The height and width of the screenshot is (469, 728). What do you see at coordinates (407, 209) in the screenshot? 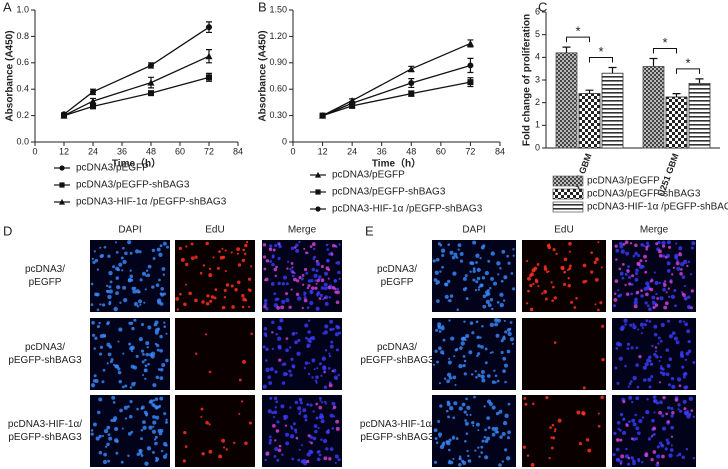
I see `legend-label: pcDNA3-HIF-1α /pEGFP-shBAG3` at bounding box center [407, 209].